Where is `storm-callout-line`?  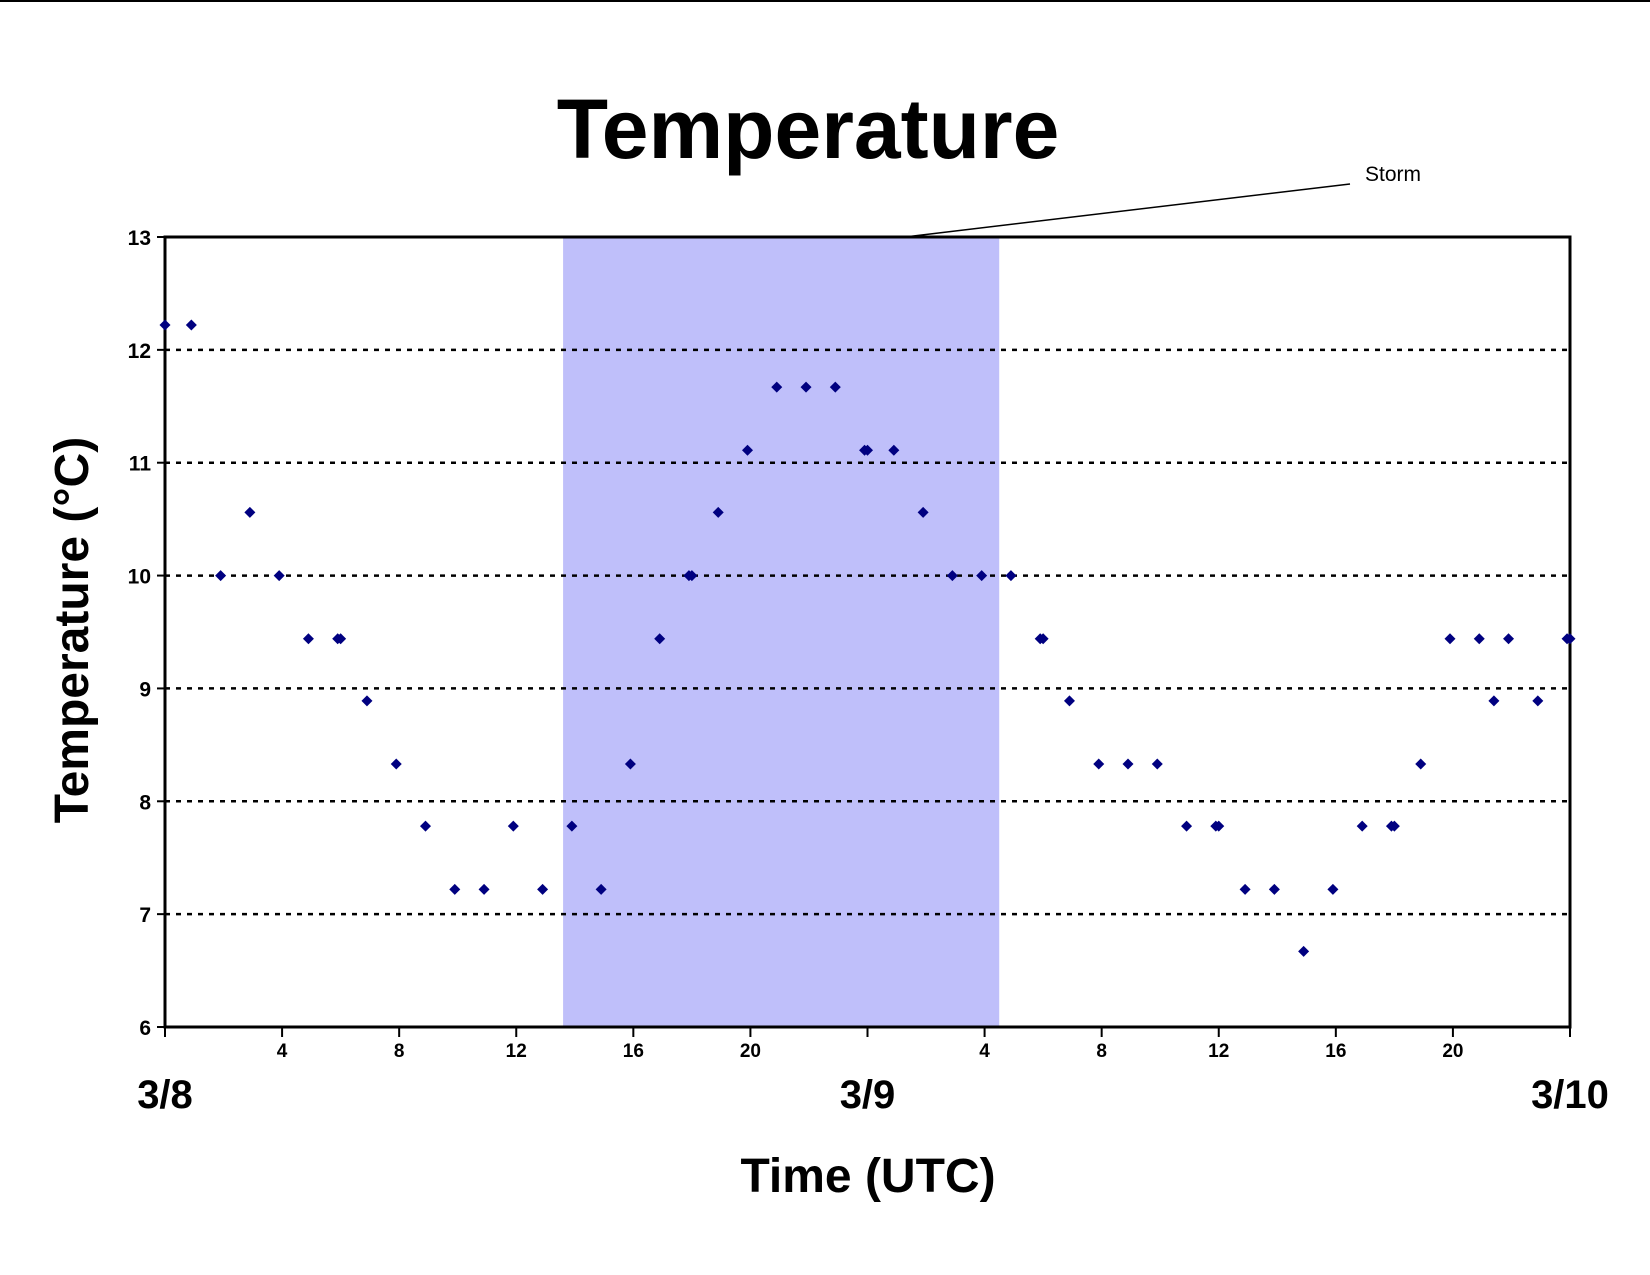 storm-callout-line is located at coordinates (1127, 210).